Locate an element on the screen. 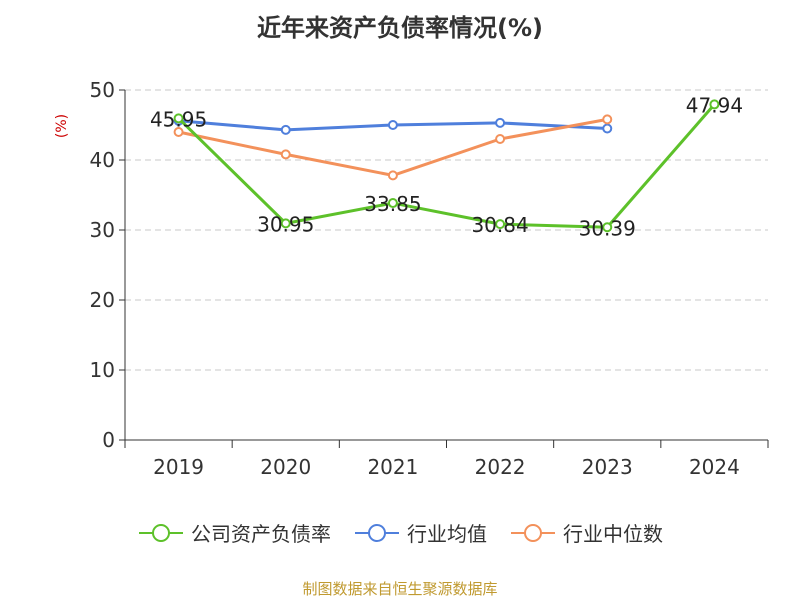 The height and width of the screenshot is (600, 800). legend-item-industry-mean: 行业均值 is located at coordinates (420, 532).